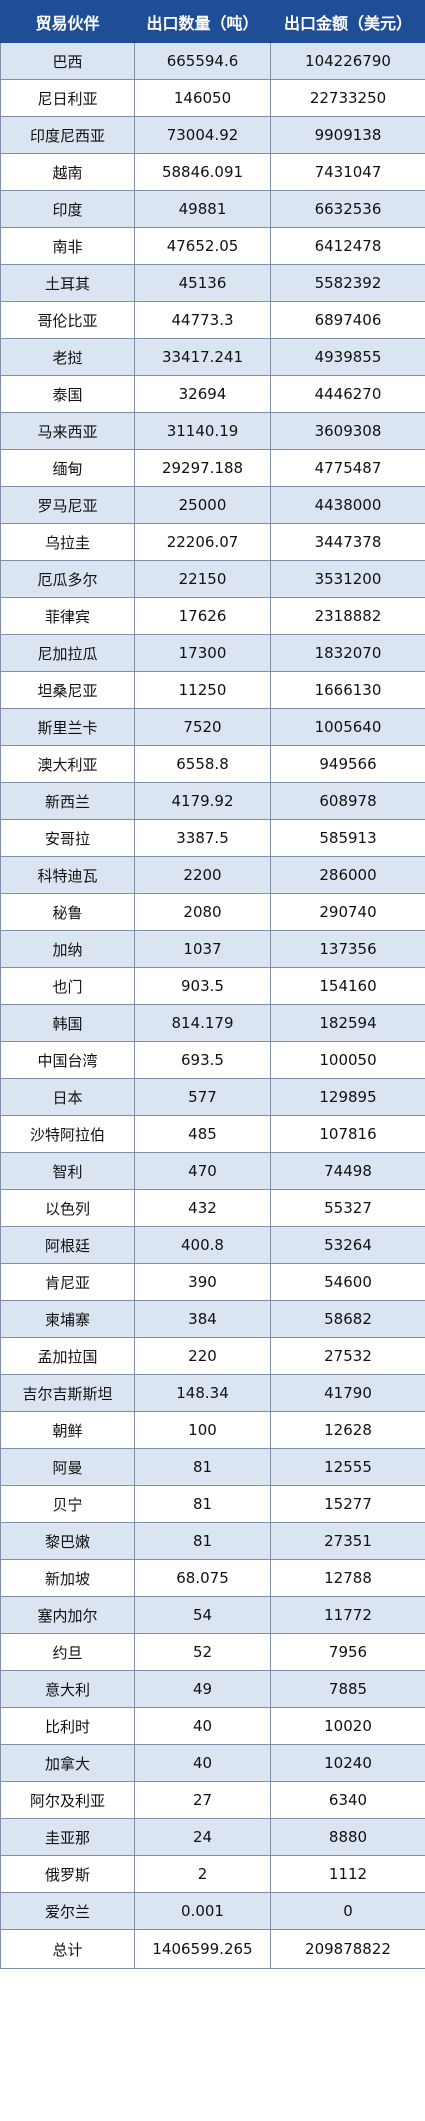  Describe the element at coordinates (202, 172) in the screenshot. I see `cell-quantity: 58846.091` at that location.